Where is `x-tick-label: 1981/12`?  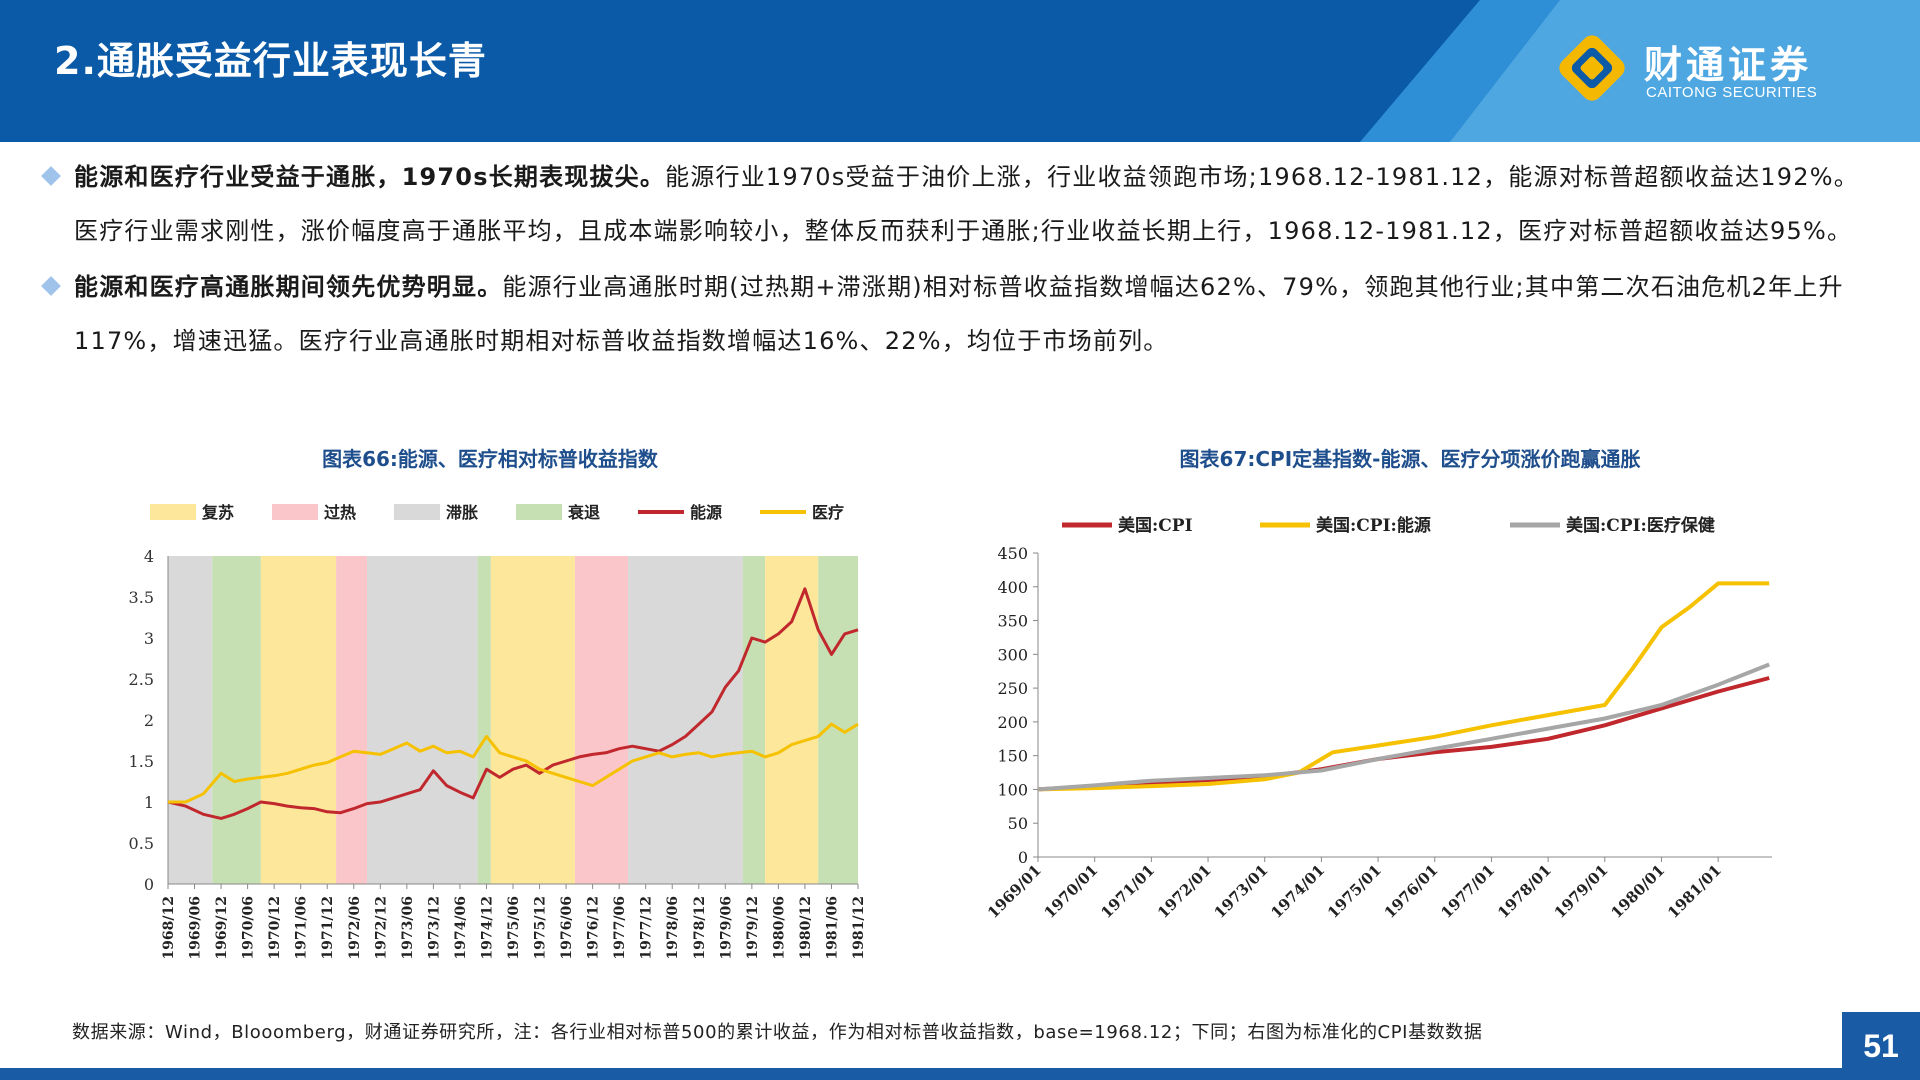 x-tick-label: 1981/12 is located at coordinates (859, 928).